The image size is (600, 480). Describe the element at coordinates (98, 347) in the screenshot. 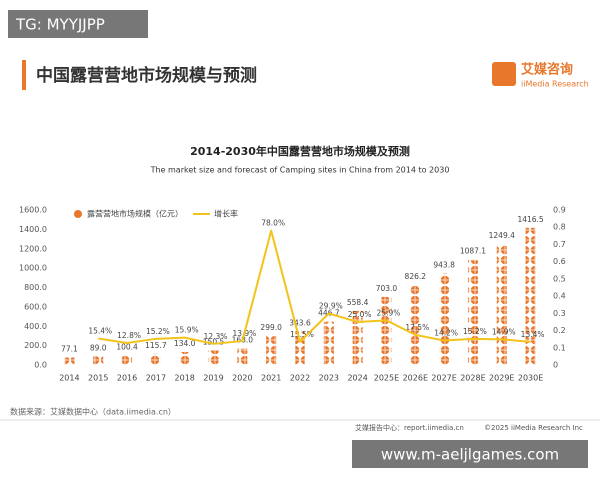

I see `bar-label: 89.0` at that location.